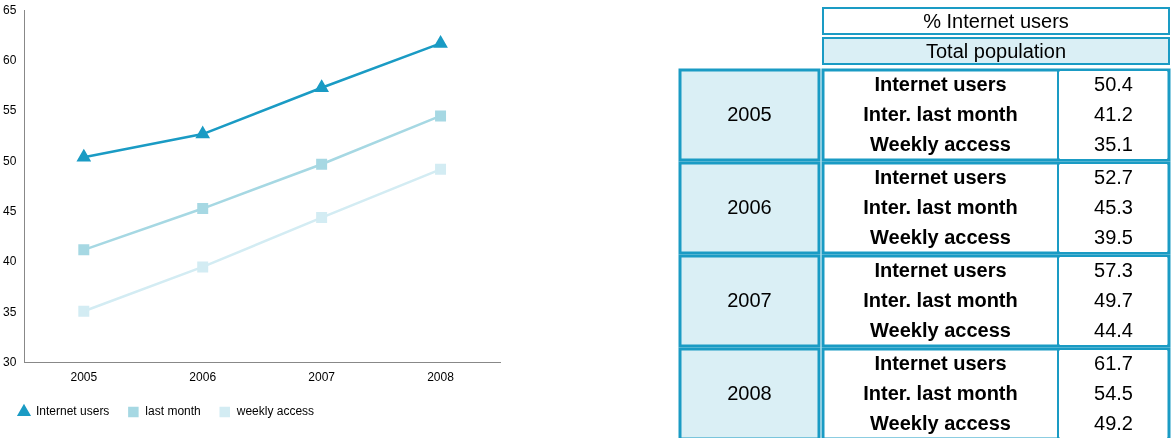 The height and width of the screenshot is (438, 1172). What do you see at coordinates (749, 299) in the screenshot?
I see `y2-tick-label: 2007` at bounding box center [749, 299].